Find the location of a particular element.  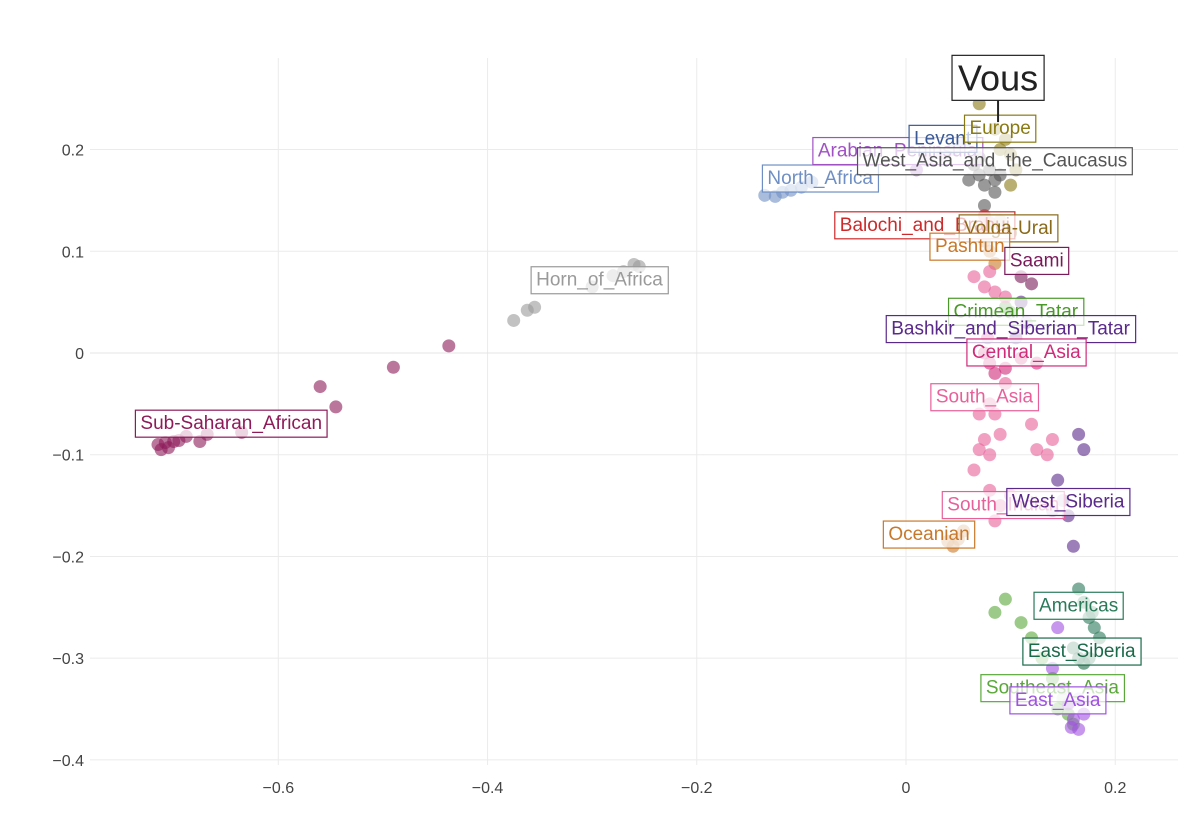

group-label: North_Africa is located at coordinates (820, 178).